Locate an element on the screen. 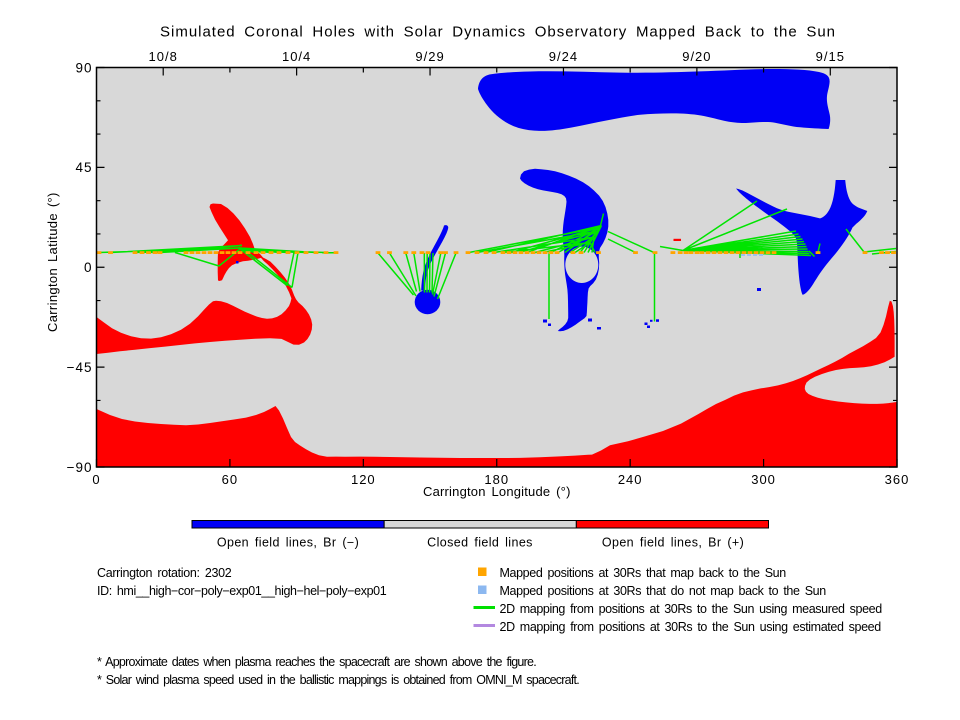  svg-text: 10/4 is located at coordinates (296, 56).